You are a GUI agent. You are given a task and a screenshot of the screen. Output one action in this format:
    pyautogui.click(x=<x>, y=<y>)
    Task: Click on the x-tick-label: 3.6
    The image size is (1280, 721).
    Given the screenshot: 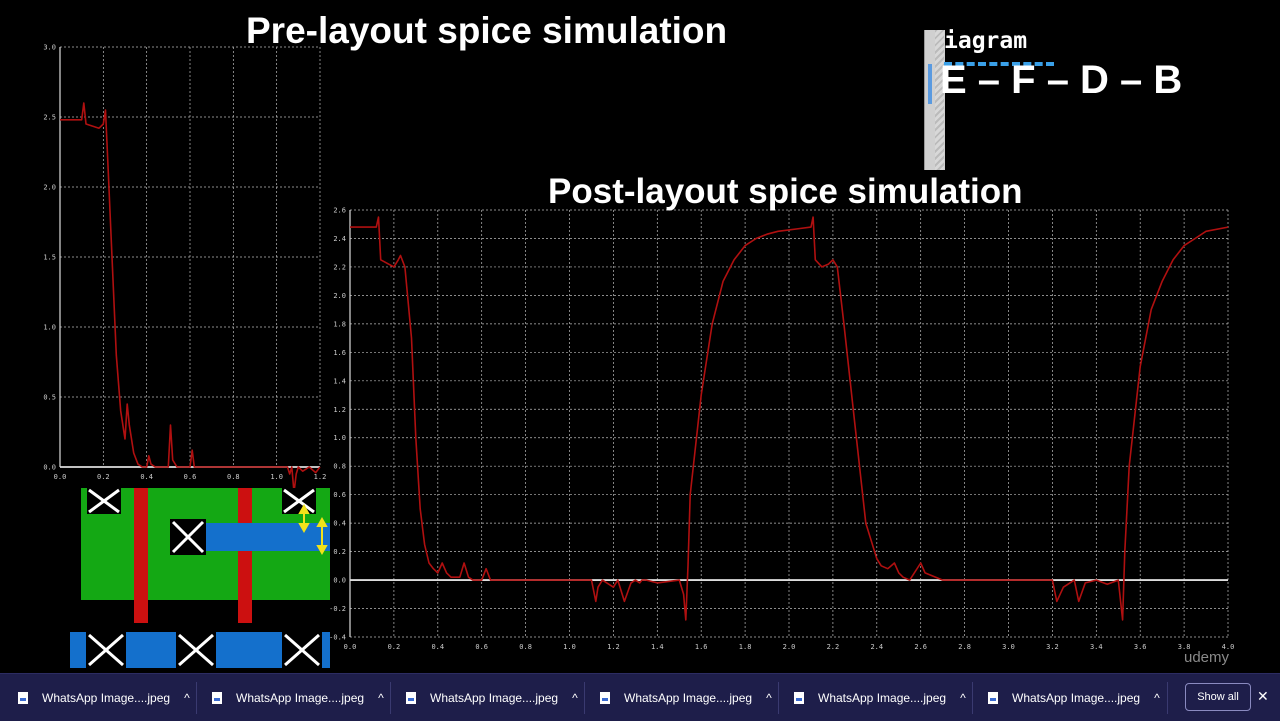 What is the action you would take?
    pyautogui.click(x=1140, y=647)
    